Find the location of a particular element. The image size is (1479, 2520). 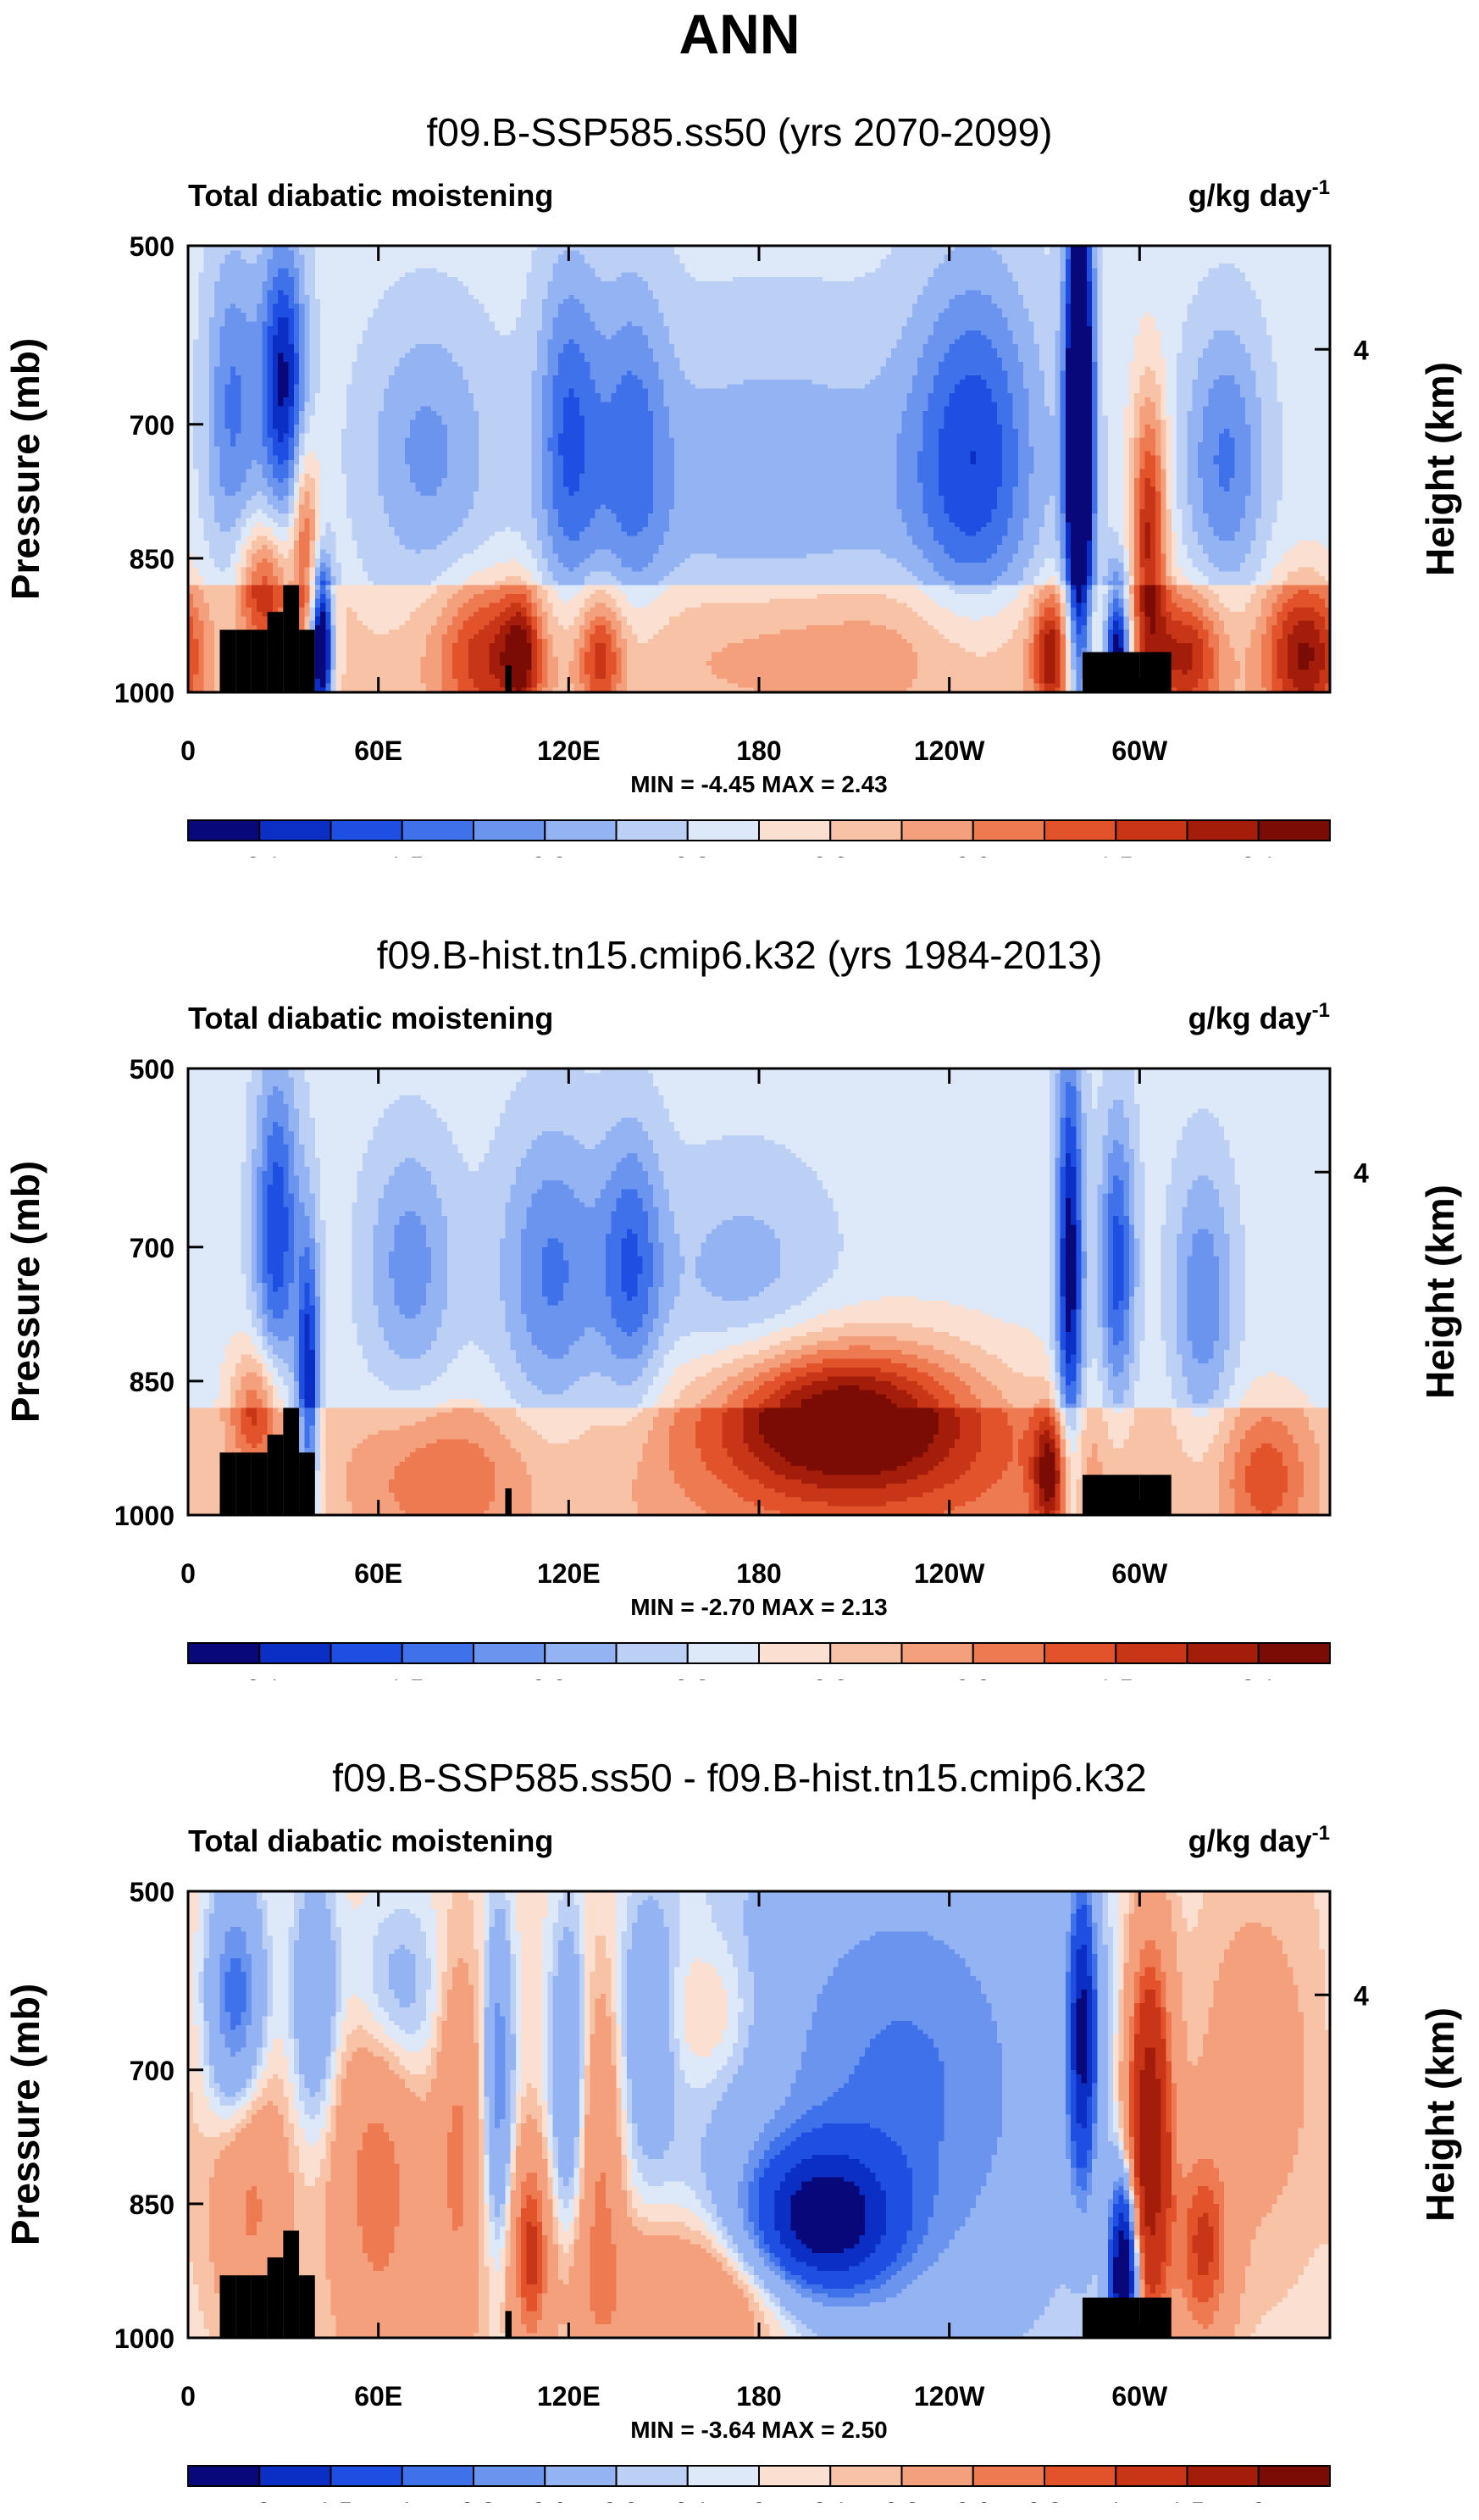

panel-3-xtick-label: 120W is located at coordinates (949, 2396).